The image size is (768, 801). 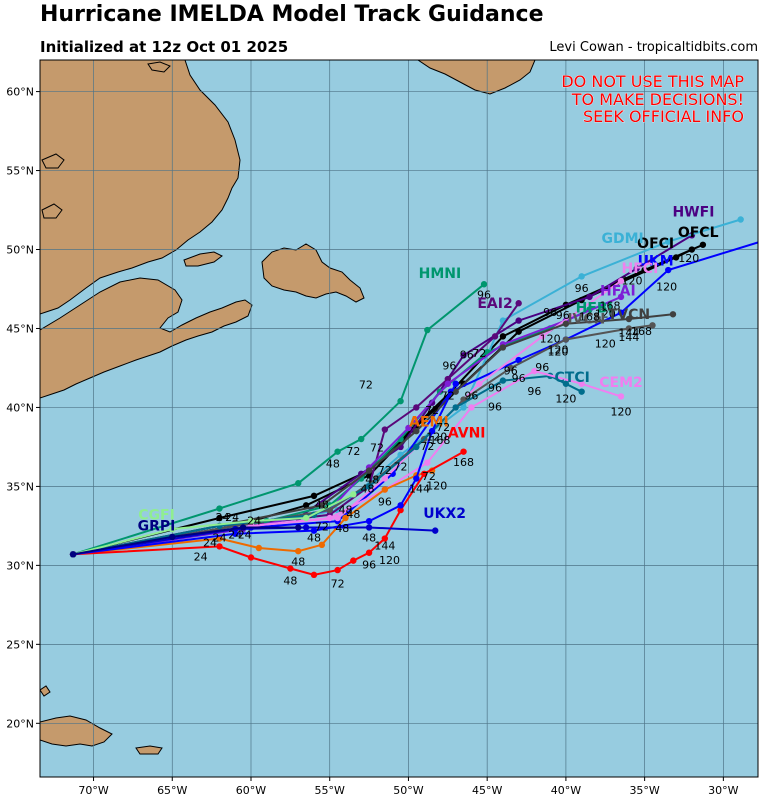 I want to click on land-quebec-south, so click(x=146, y=338).